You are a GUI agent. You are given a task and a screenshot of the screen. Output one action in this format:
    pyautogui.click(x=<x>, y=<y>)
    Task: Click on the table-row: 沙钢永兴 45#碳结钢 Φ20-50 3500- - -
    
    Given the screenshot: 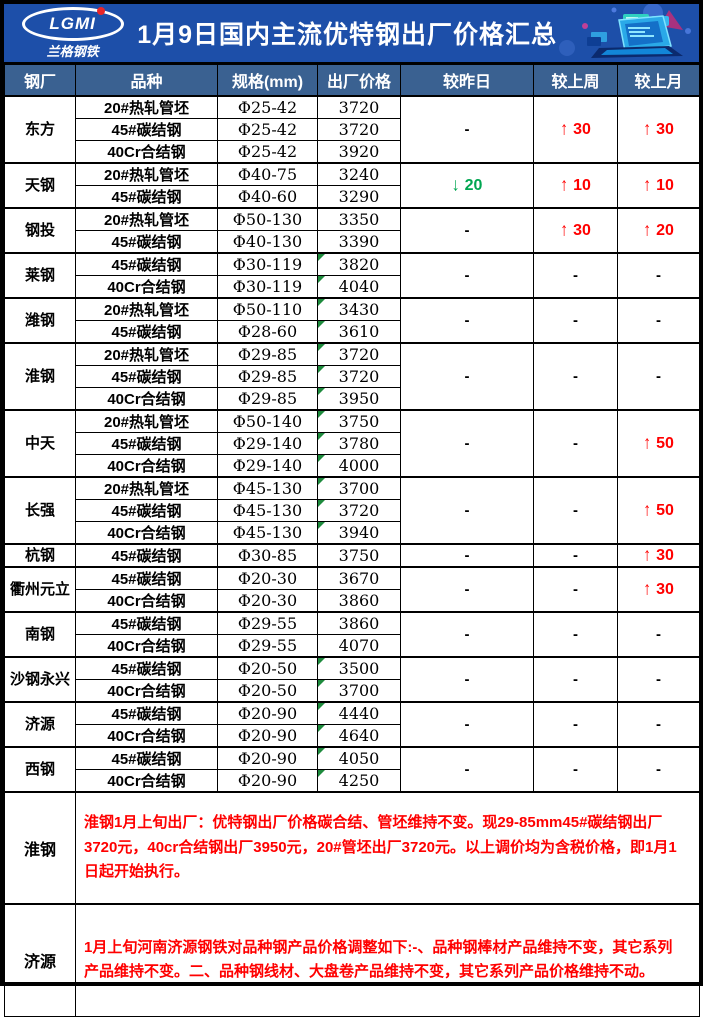 What is the action you would take?
    pyautogui.click(x=352, y=679)
    